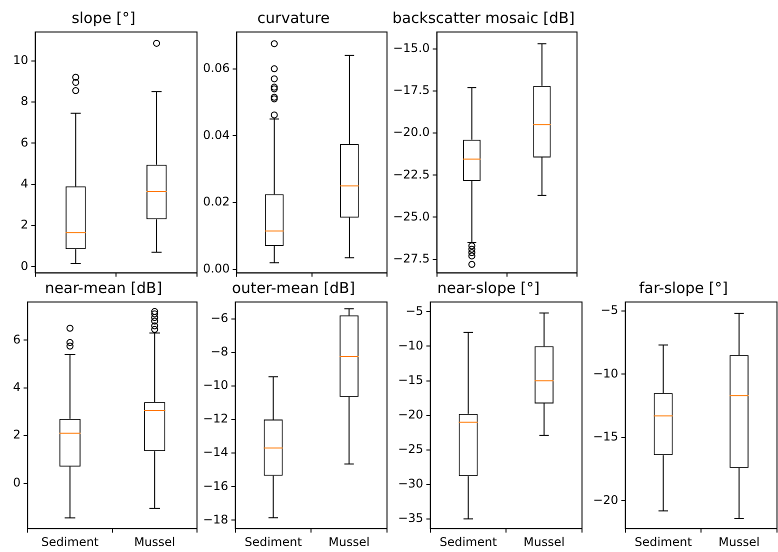 The height and width of the screenshot is (552, 778). I want to click on y-tick-label: 0.04, so click(216, 135).